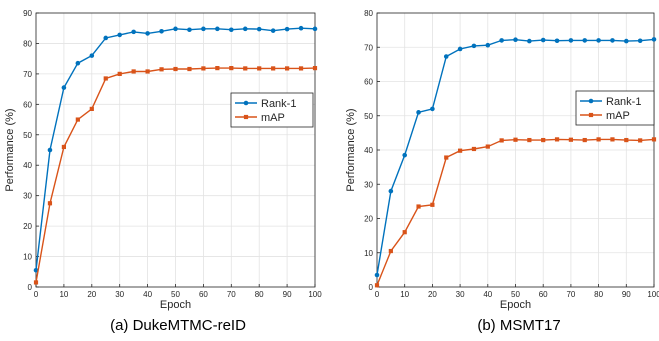 The height and width of the screenshot is (341, 659). Describe the element at coordinates (487, 294) in the screenshot. I see `x-tick-label: 40` at that location.